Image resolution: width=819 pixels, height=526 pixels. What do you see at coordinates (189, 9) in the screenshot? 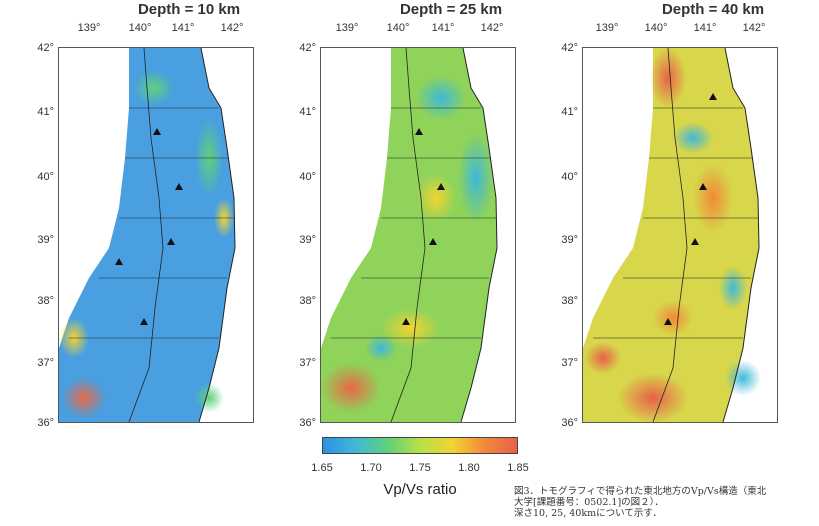
I see `panel-title: Depth = 10 km` at bounding box center [189, 9].